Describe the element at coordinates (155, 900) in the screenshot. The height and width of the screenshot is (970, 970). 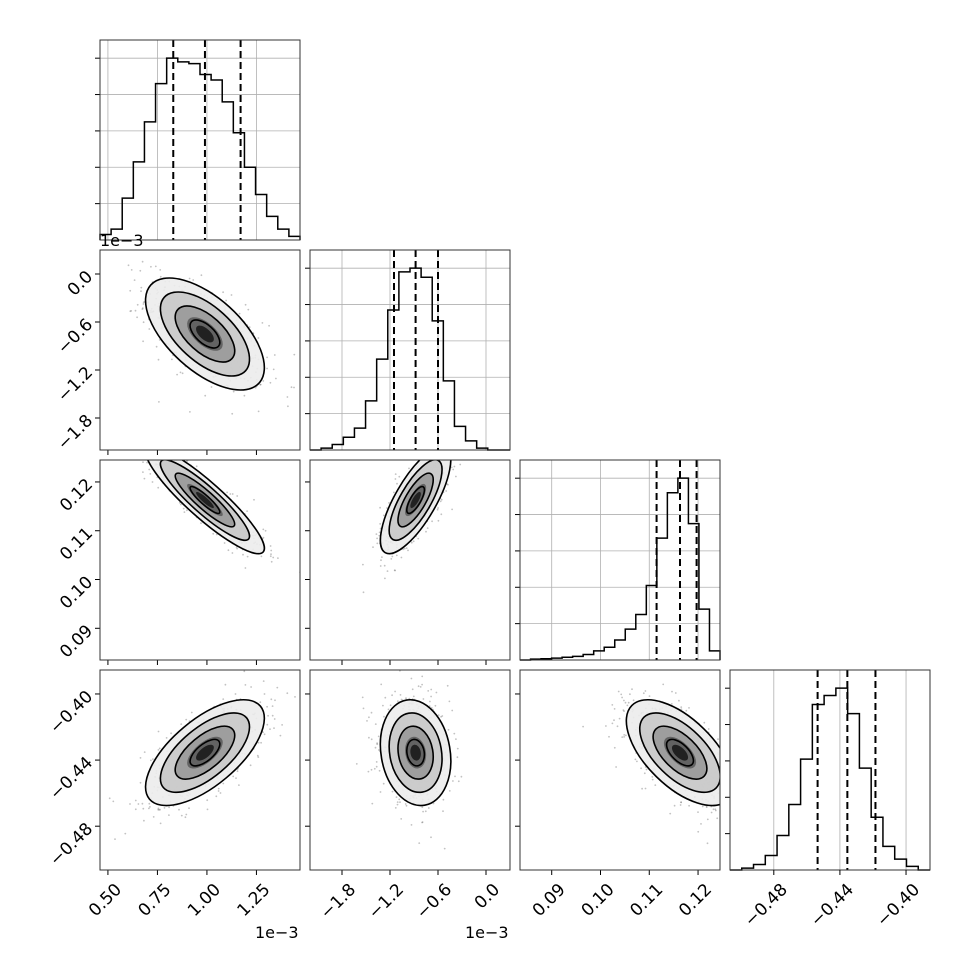
I see `x-tick-label: 0.75` at that location.